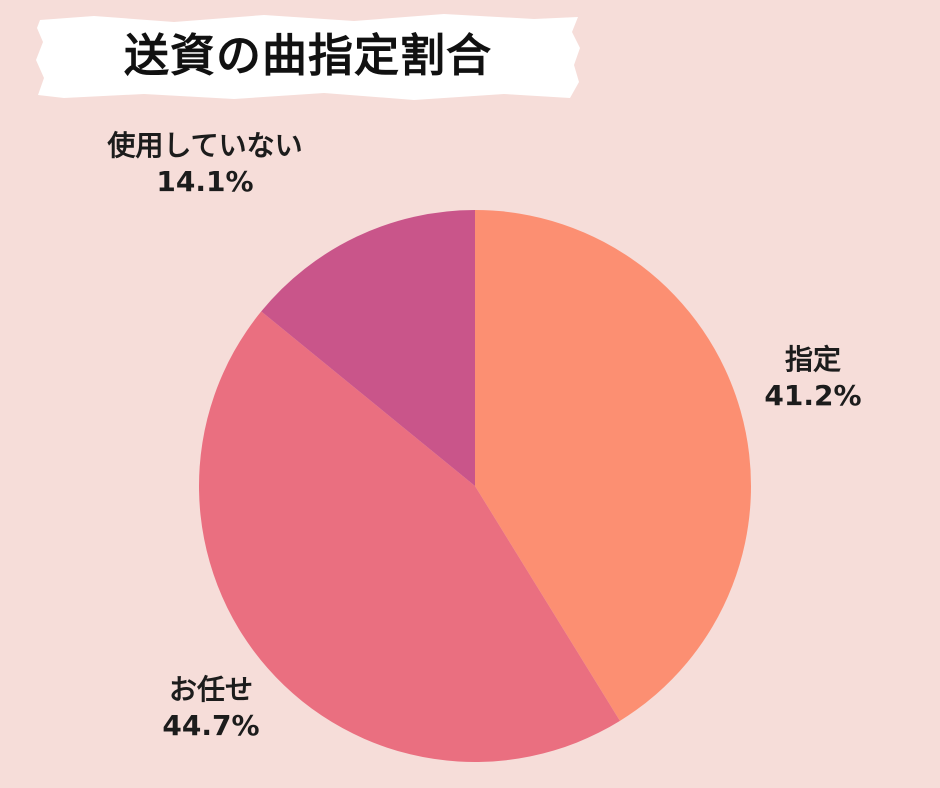 This screenshot has width=940, height=788. I want to click on slice-name-omakase: お任せ, so click(210, 689).